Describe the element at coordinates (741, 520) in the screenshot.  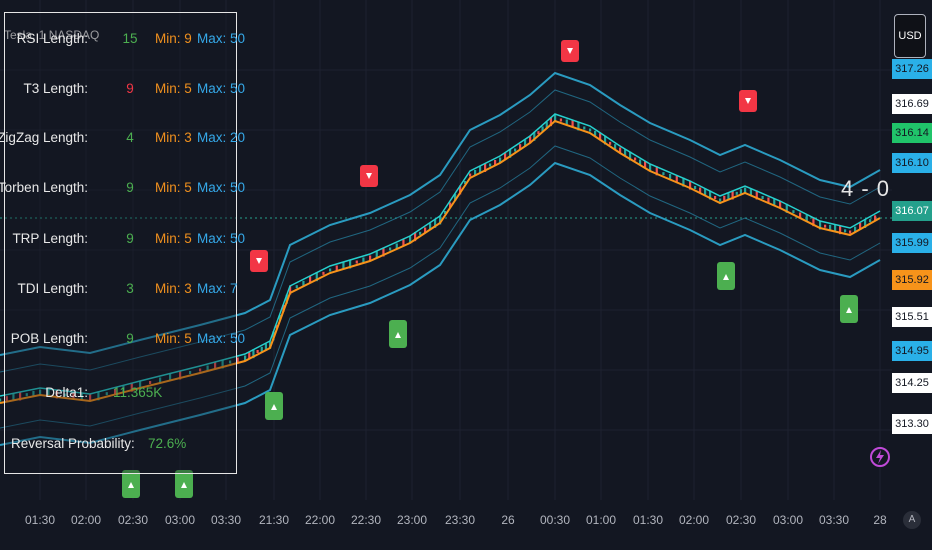
I see `time-label: 02:30` at that location.